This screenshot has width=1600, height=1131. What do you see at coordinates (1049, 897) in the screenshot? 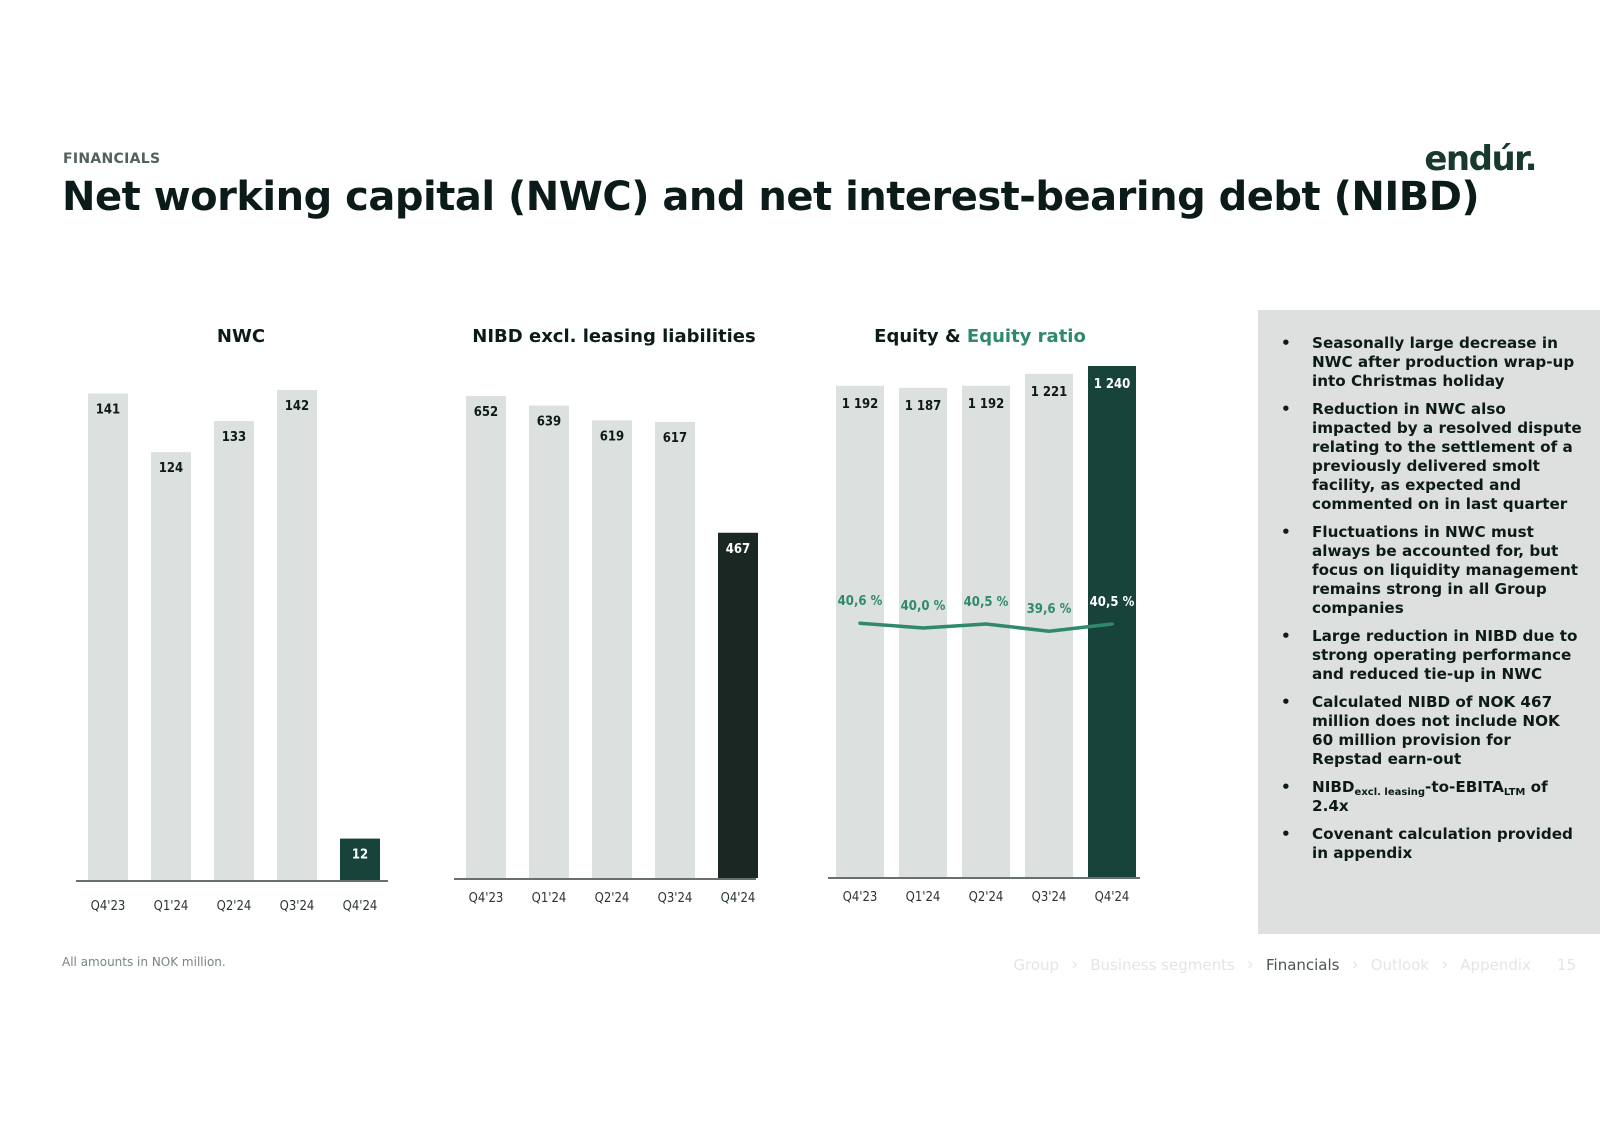
I see `equity-tick-label: Q3'24` at bounding box center [1049, 897].